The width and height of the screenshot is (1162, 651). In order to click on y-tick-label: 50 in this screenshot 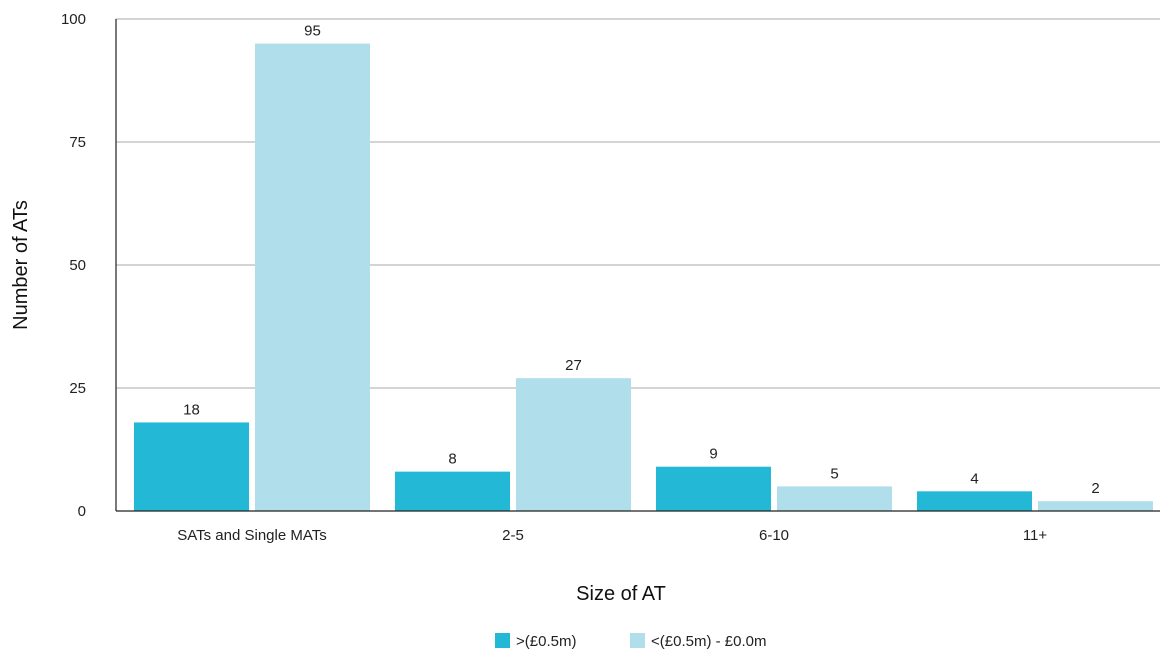, I will do `click(77, 265)`.